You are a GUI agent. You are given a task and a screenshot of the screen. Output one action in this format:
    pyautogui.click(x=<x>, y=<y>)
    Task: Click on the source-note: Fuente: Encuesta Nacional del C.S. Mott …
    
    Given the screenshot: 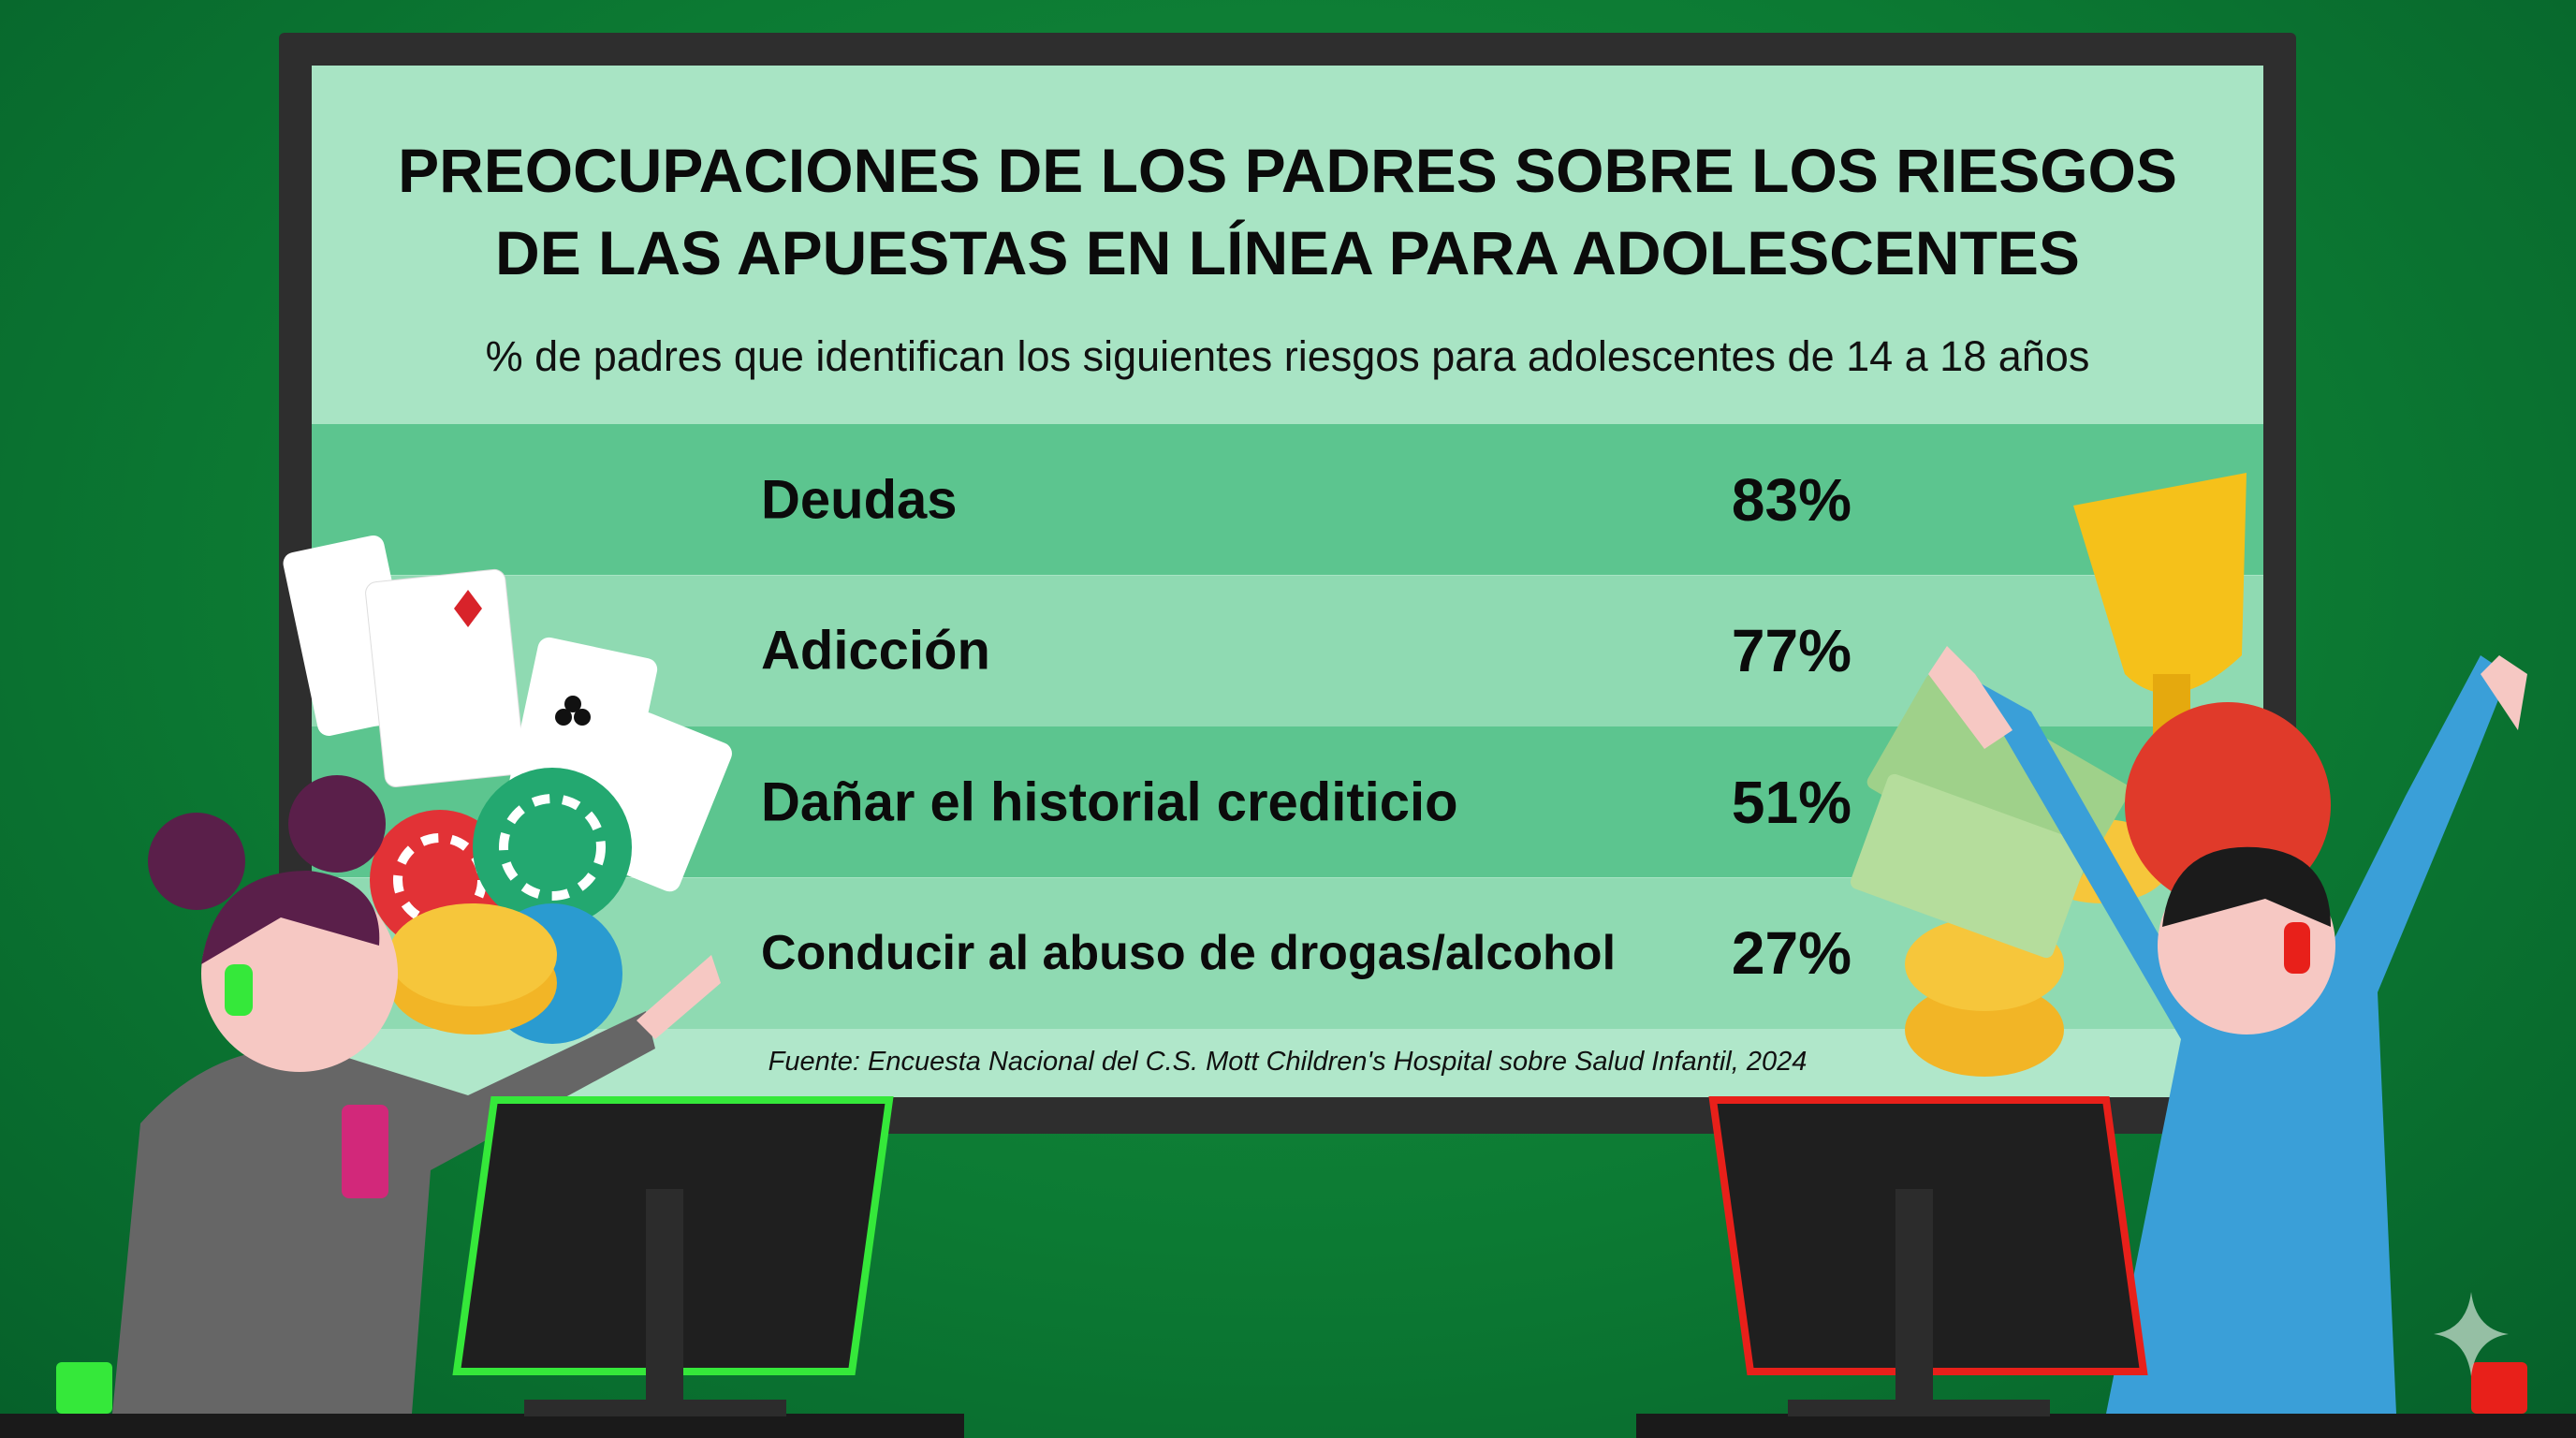 What is the action you would take?
    pyautogui.click(x=1288, y=1062)
    